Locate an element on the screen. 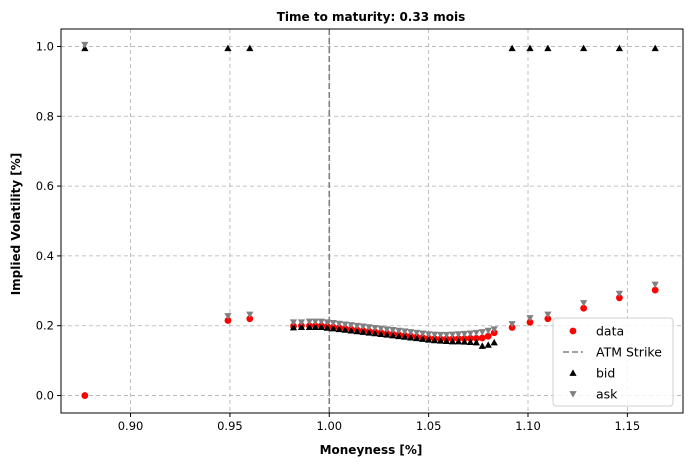 This screenshot has width=691, height=467. x-tick-label: 1.10 is located at coordinates (528, 426).